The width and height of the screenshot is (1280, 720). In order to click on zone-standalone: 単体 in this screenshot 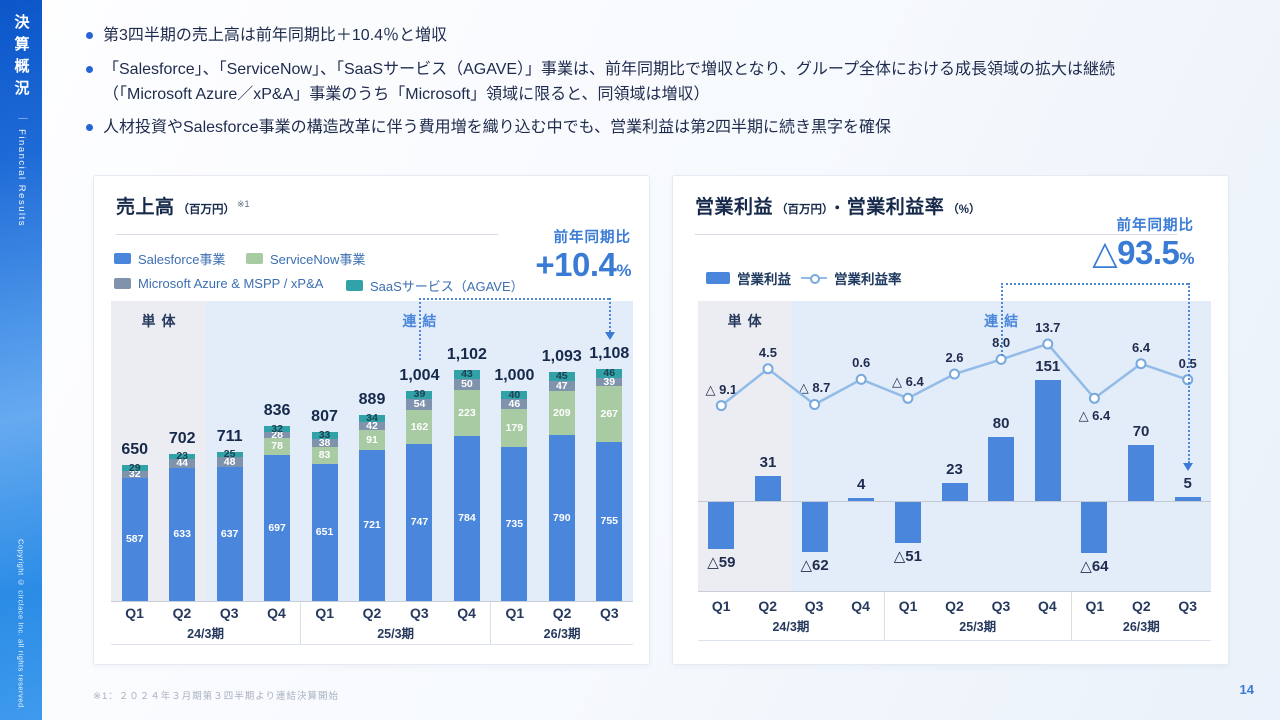, I will do `click(745, 446)`.